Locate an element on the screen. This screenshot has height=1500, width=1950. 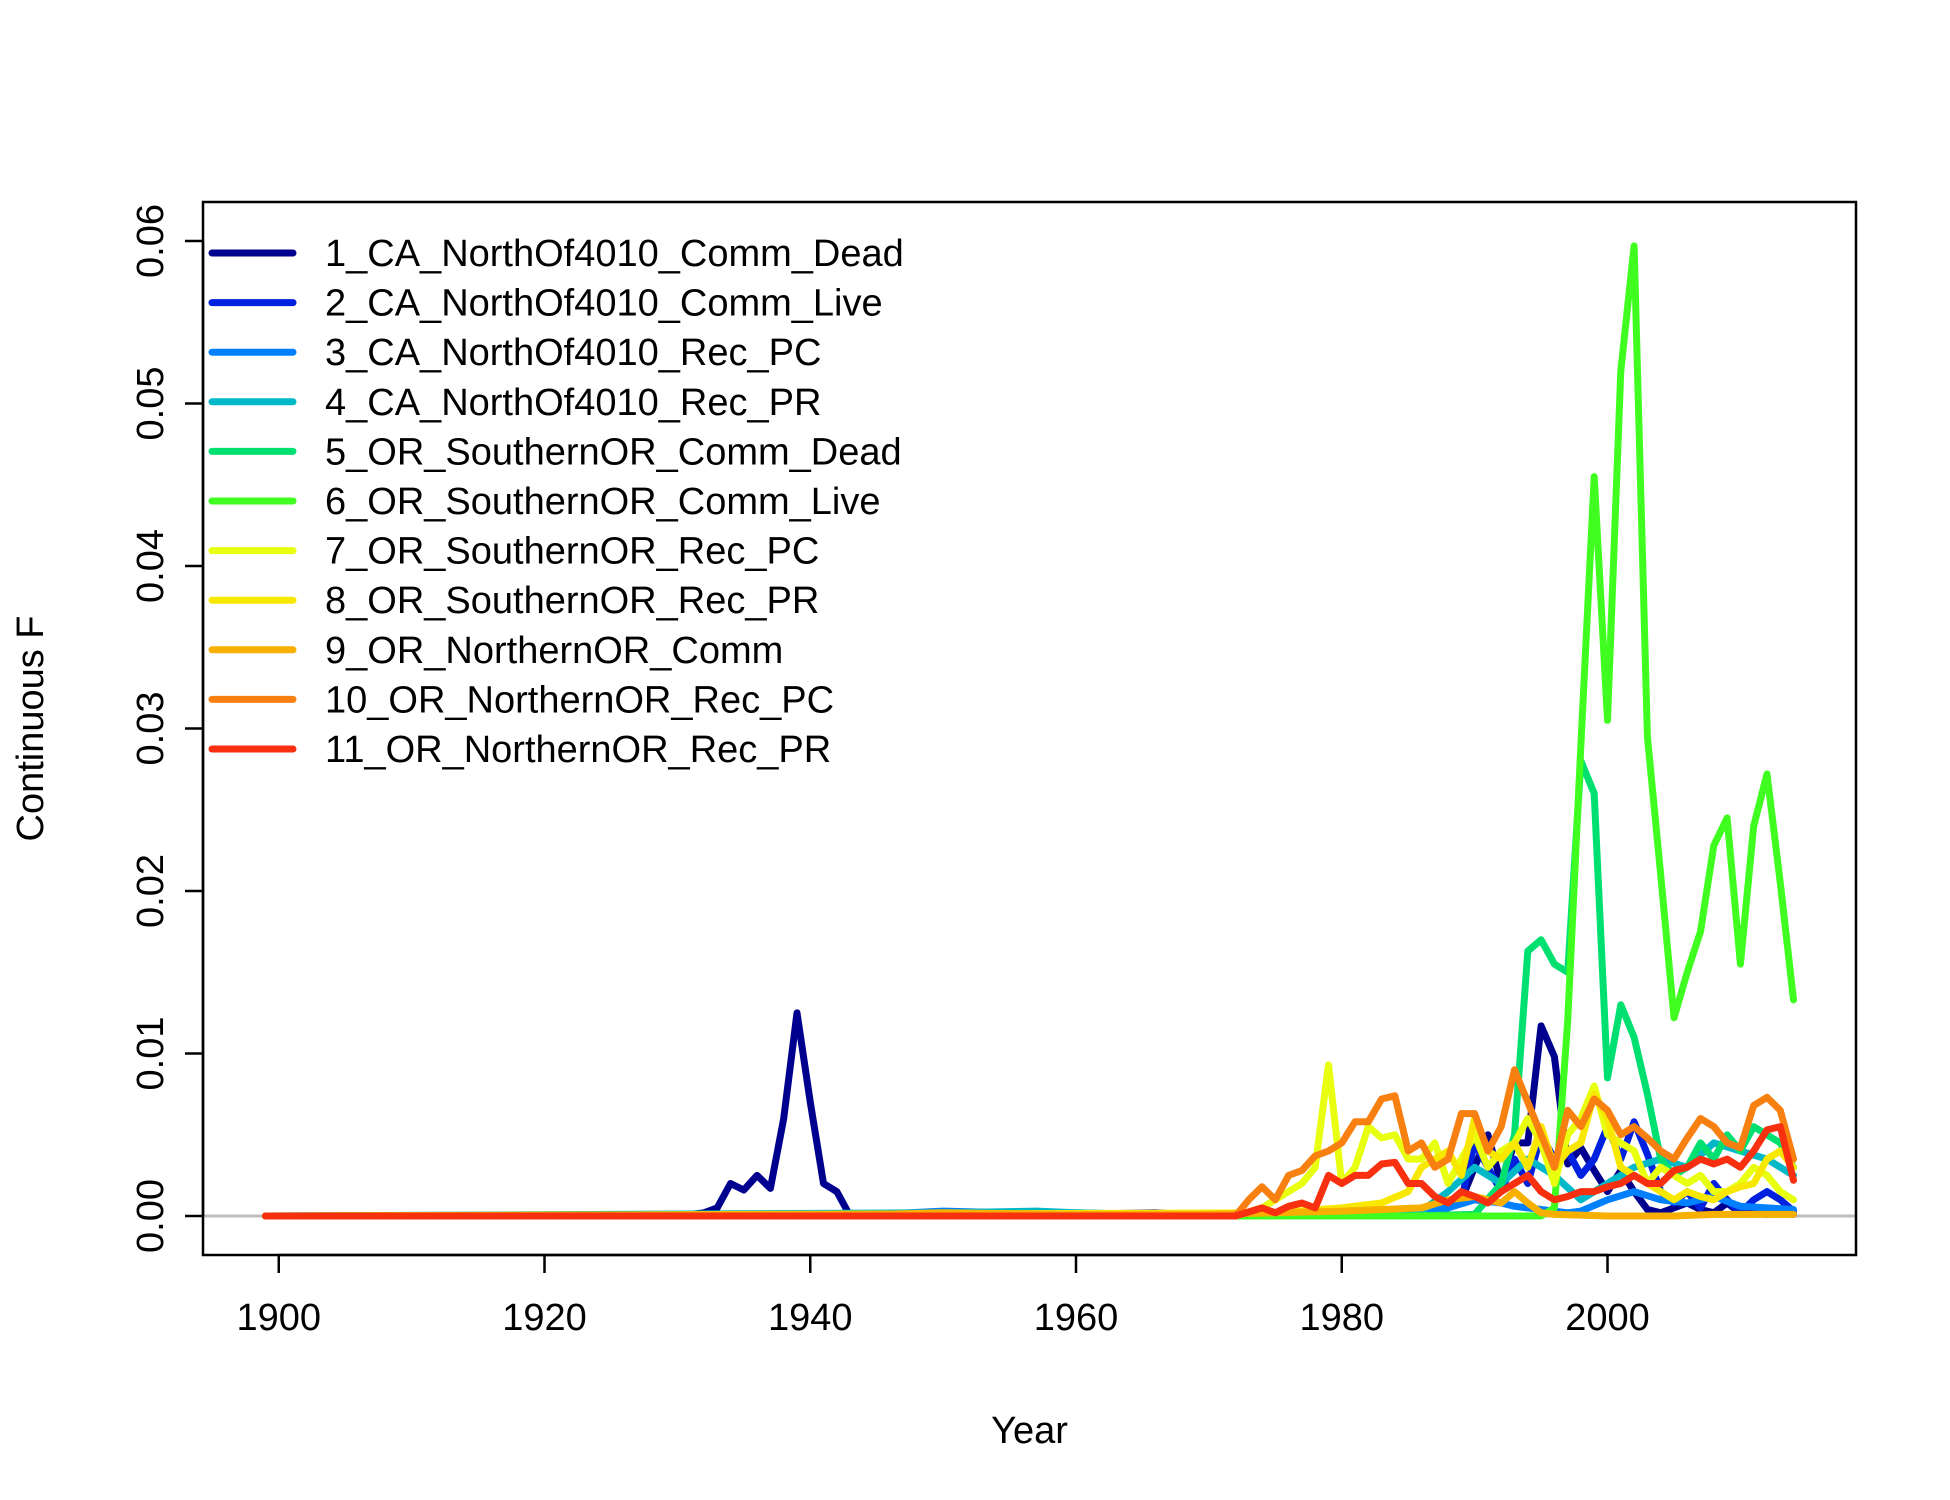
y-axis: 0.00 0.01 0.02 0.03 0.04 0.05 0.06 is located at coordinates (167, 728).